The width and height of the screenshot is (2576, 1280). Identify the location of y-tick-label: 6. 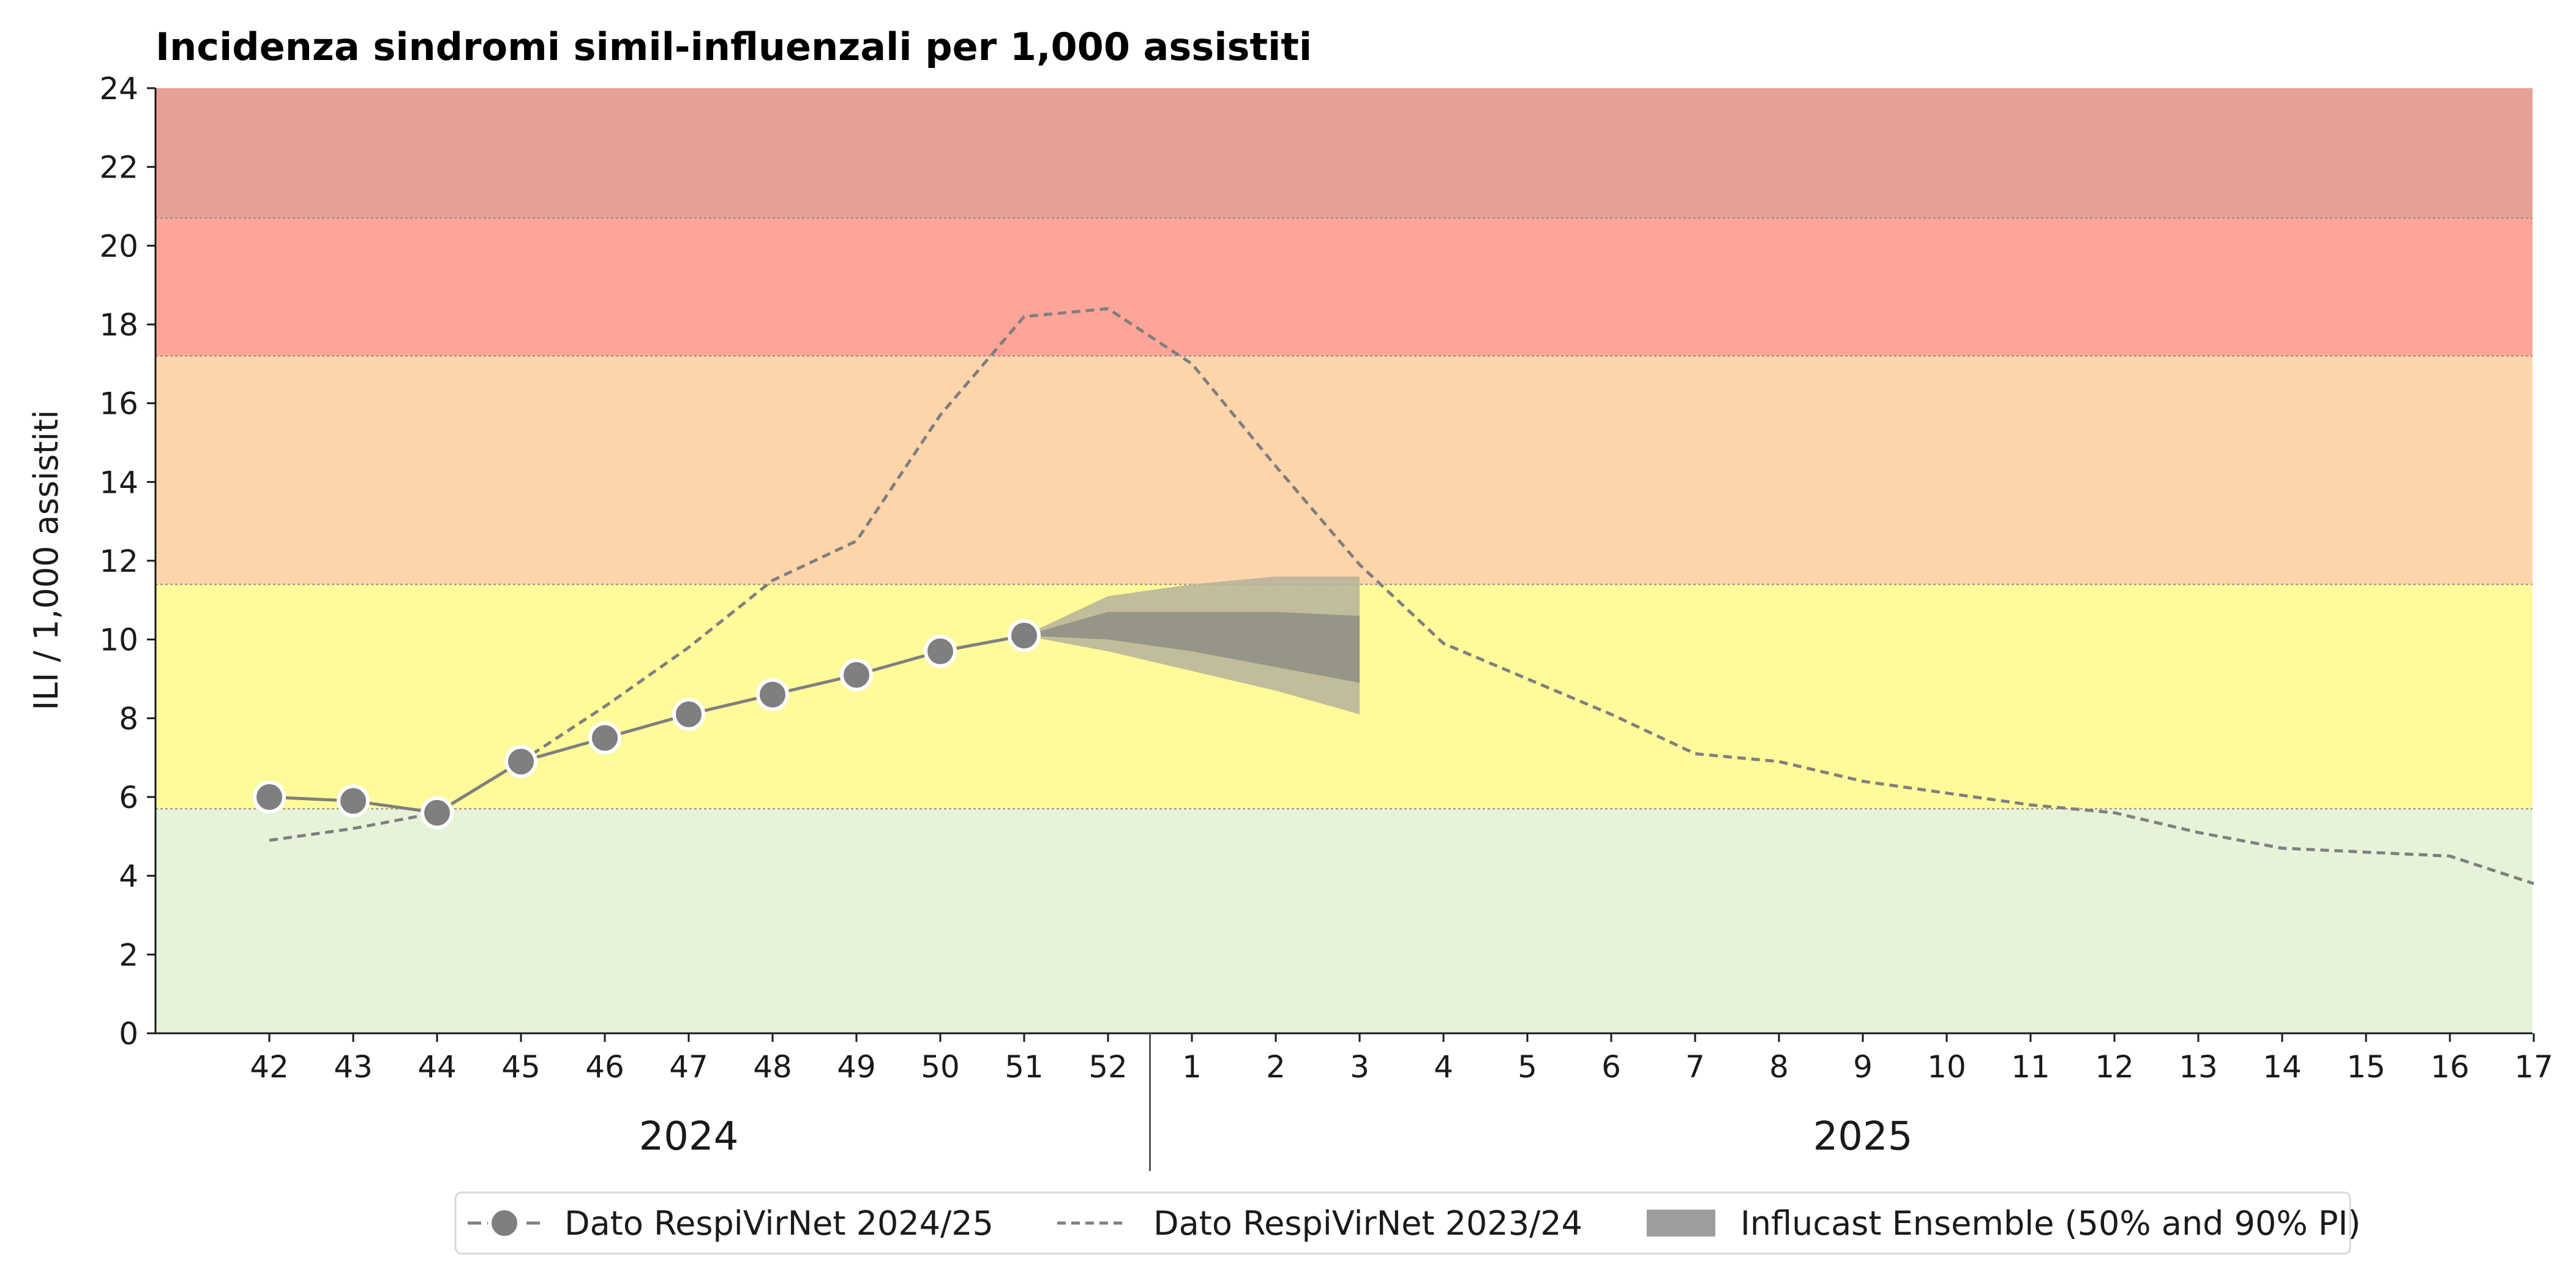
(128, 797).